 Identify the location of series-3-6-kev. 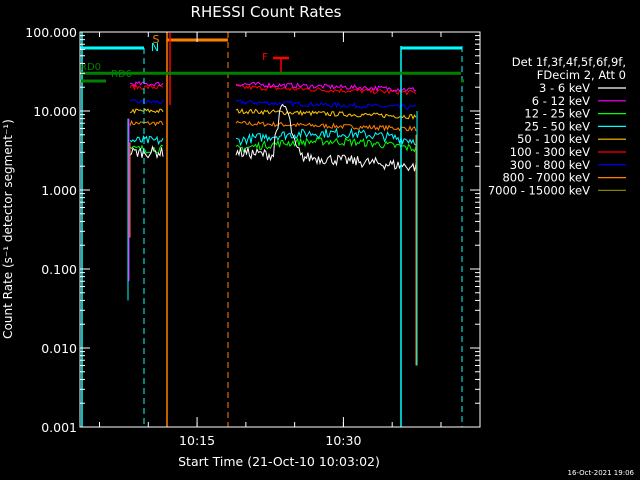
(273, 137).